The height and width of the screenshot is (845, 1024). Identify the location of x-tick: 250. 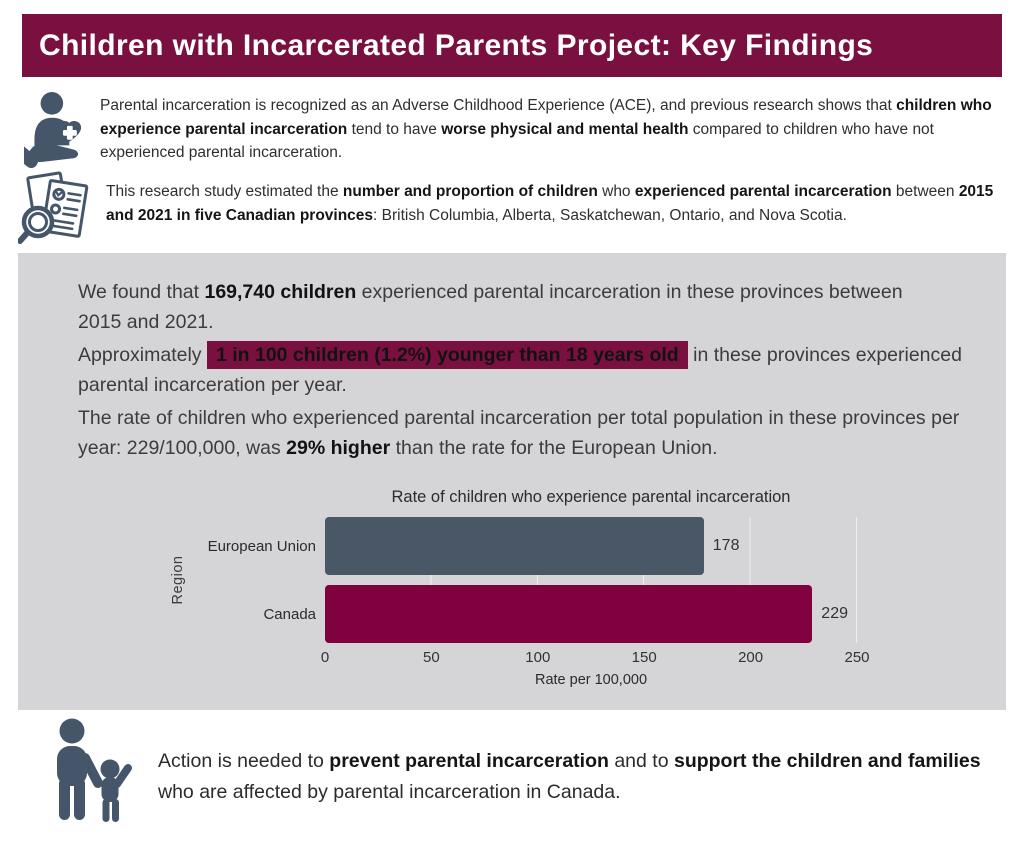
(857, 657).